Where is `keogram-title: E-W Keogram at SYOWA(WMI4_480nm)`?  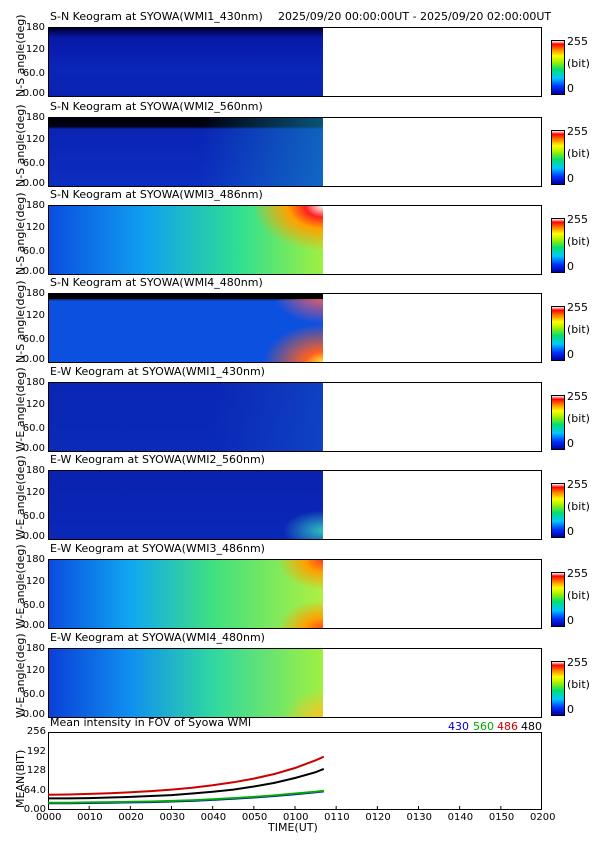
keogram-title: E-W Keogram at SYOWA(WMI4_480nm) is located at coordinates (157, 637).